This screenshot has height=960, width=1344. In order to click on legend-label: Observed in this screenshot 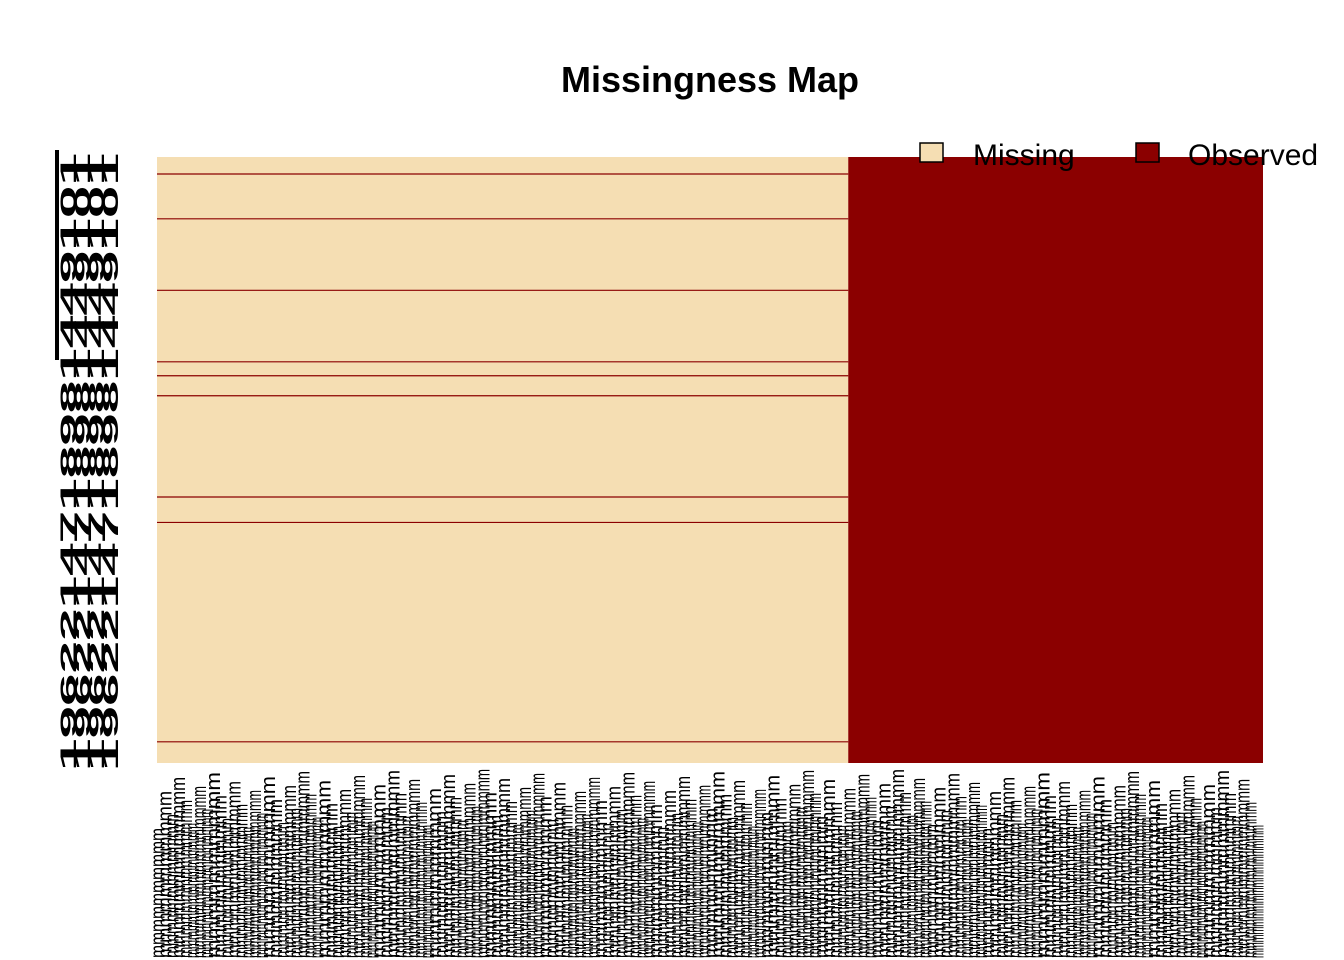, I will do `click(1253, 155)`.